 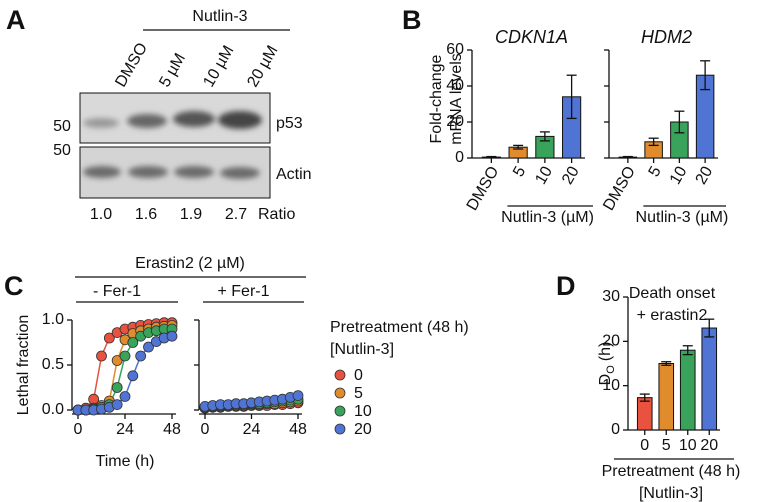 I want to click on panel-label: D, so click(x=566, y=286).